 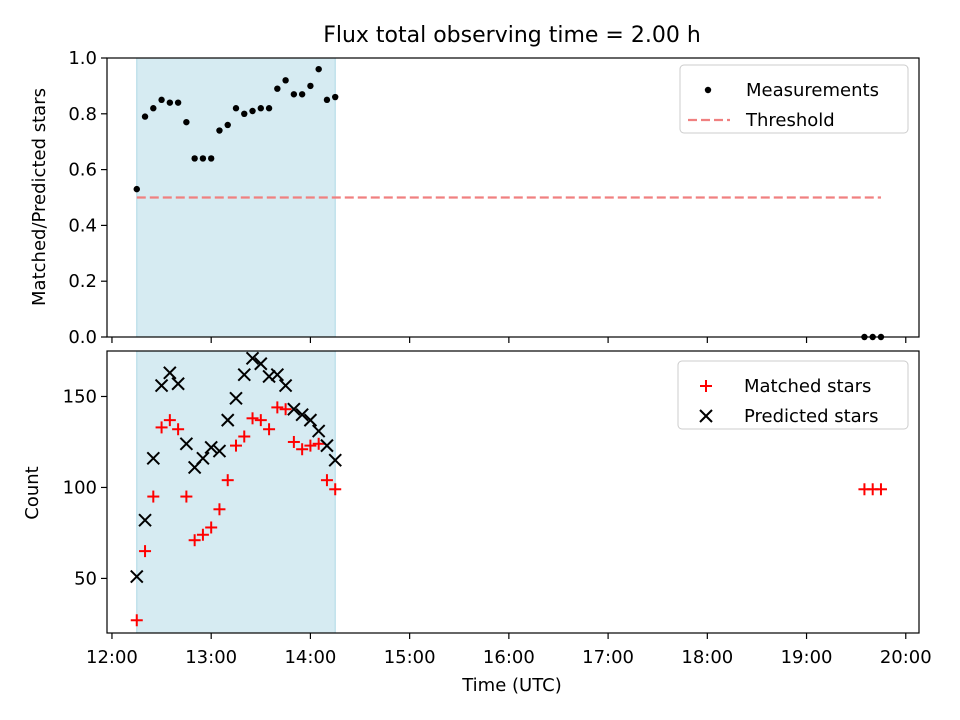 What do you see at coordinates (39, 197) in the screenshot?
I see `ratio-y-axis-label: Matched/Predicted stars` at bounding box center [39, 197].